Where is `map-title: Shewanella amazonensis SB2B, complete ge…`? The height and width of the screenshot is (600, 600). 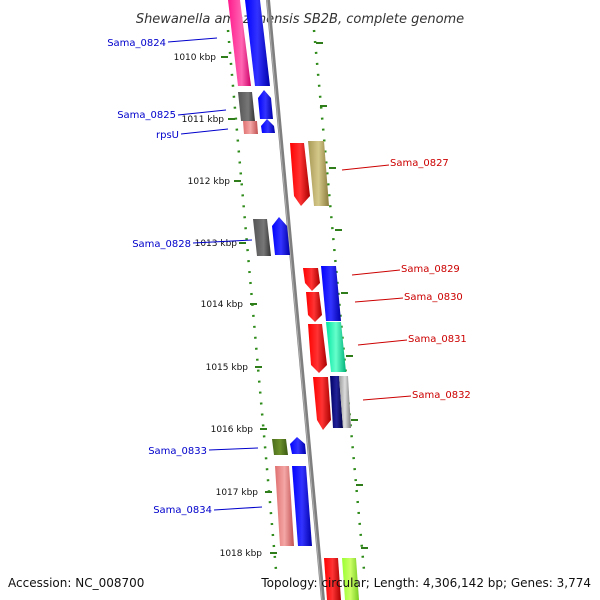
map-title: Shewanella amazonensis SB2B, complete ge… is located at coordinates (300, 19).